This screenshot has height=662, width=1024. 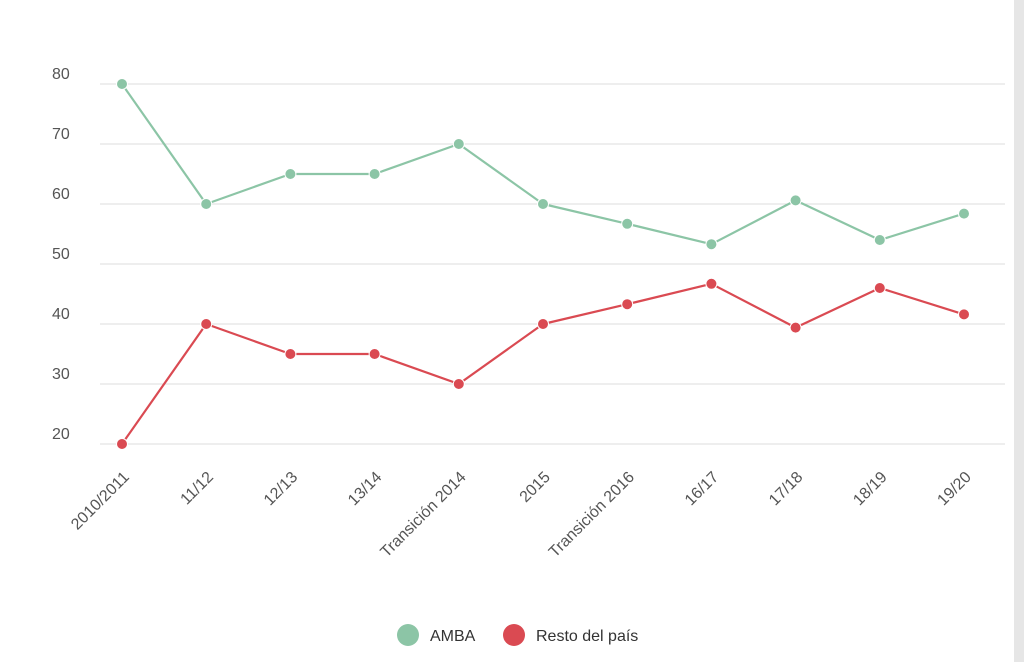 What do you see at coordinates (61, 314) in the screenshot?
I see `y-tick-label: 40` at bounding box center [61, 314].